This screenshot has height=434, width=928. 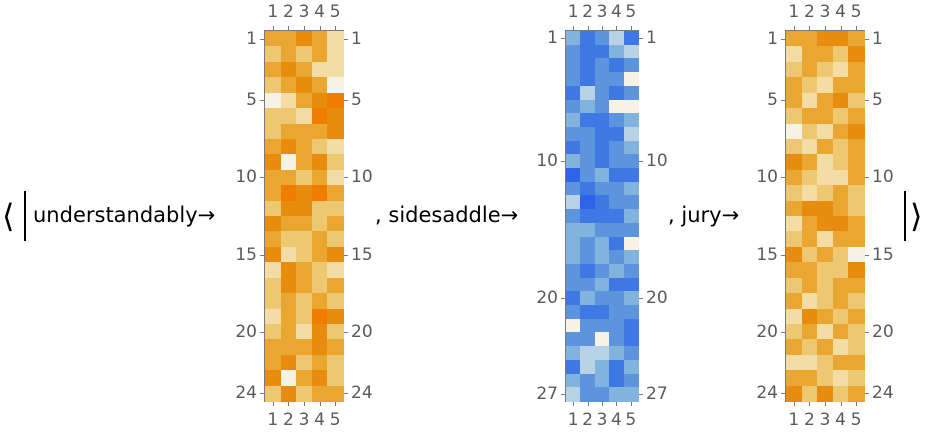 What do you see at coordinates (320, 28) in the screenshot?
I see `column-tick-mark` at bounding box center [320, 28].